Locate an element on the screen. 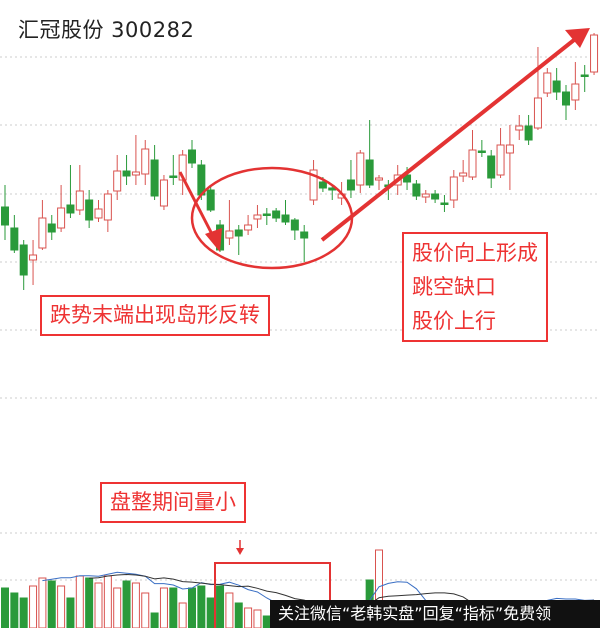 The image size is (600, 628). down-arrow-head is located at coordinates (213, 240).